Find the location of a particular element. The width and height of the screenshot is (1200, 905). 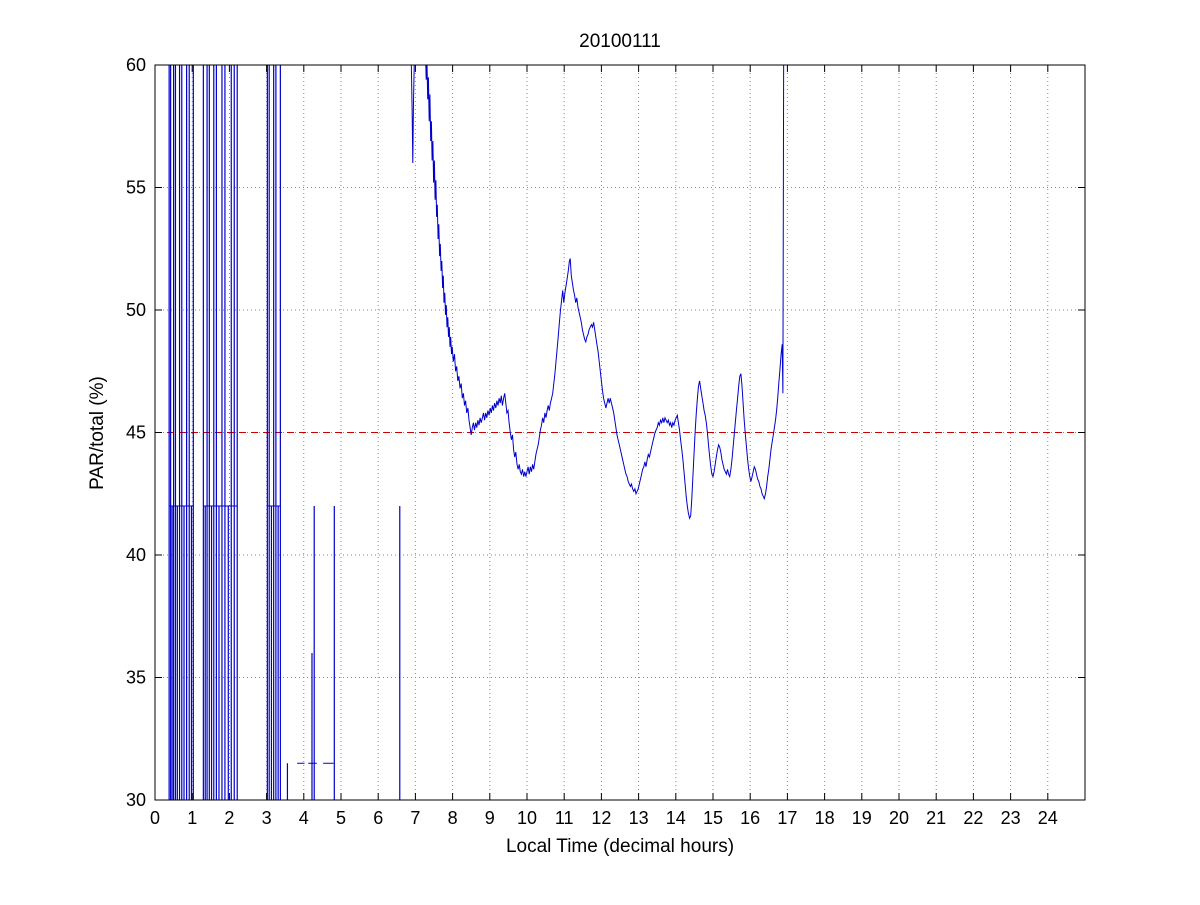

x-tick-label: 11 is located at coordinates (564, 818).